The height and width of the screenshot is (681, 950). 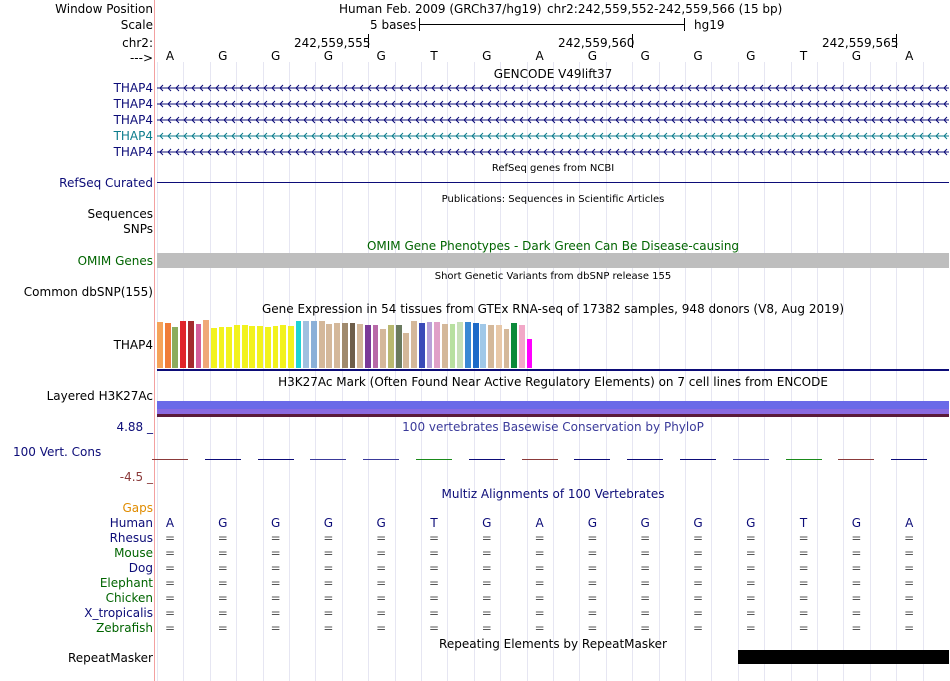 What do you see at coordinates (131, 538) in the screenshot?
I see `multiz-species-label: Rhesus` at bounding box center [131, 538].